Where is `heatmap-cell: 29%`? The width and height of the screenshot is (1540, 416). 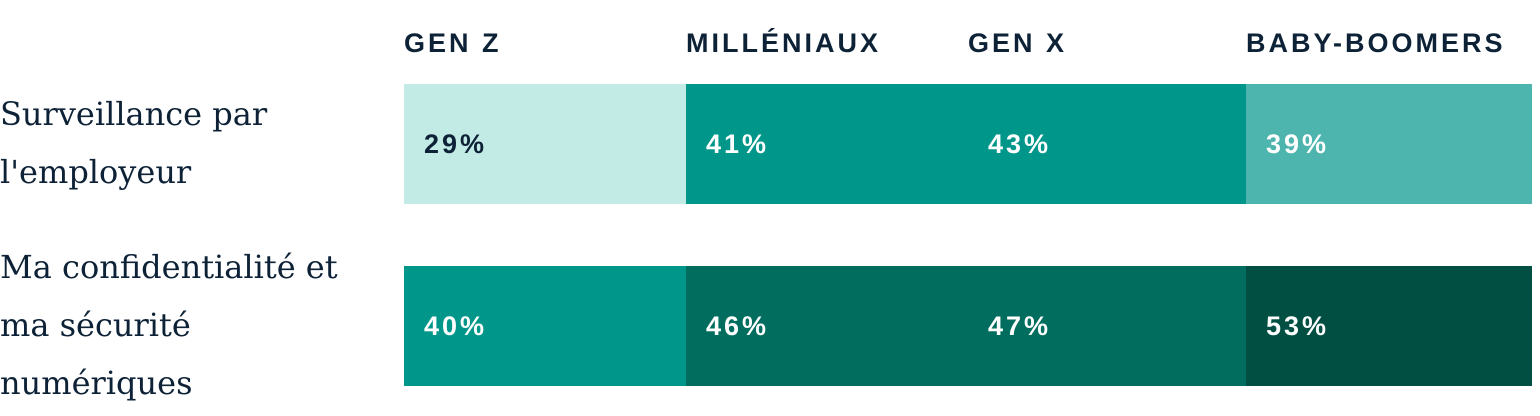
heatmap-cell: 29% is located at coordinates (545, 144).